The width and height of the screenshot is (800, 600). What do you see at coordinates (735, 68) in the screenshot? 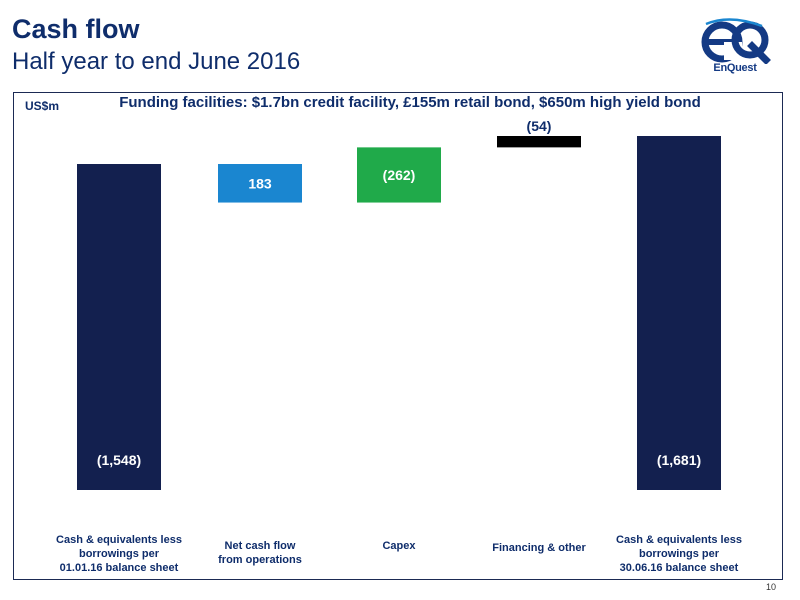
I see `logo-wordmark: EnQuest` at bounding box center [735, 68].